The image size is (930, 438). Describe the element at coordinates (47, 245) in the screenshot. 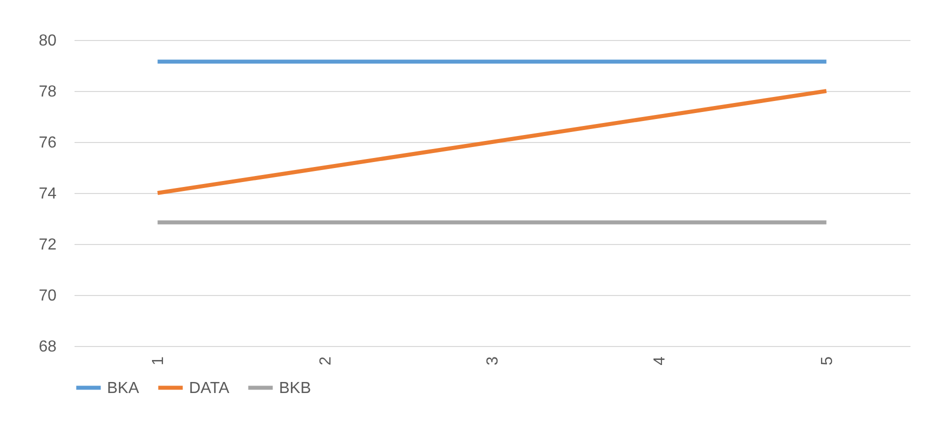

I see `y-tick-label: 72` at that location.